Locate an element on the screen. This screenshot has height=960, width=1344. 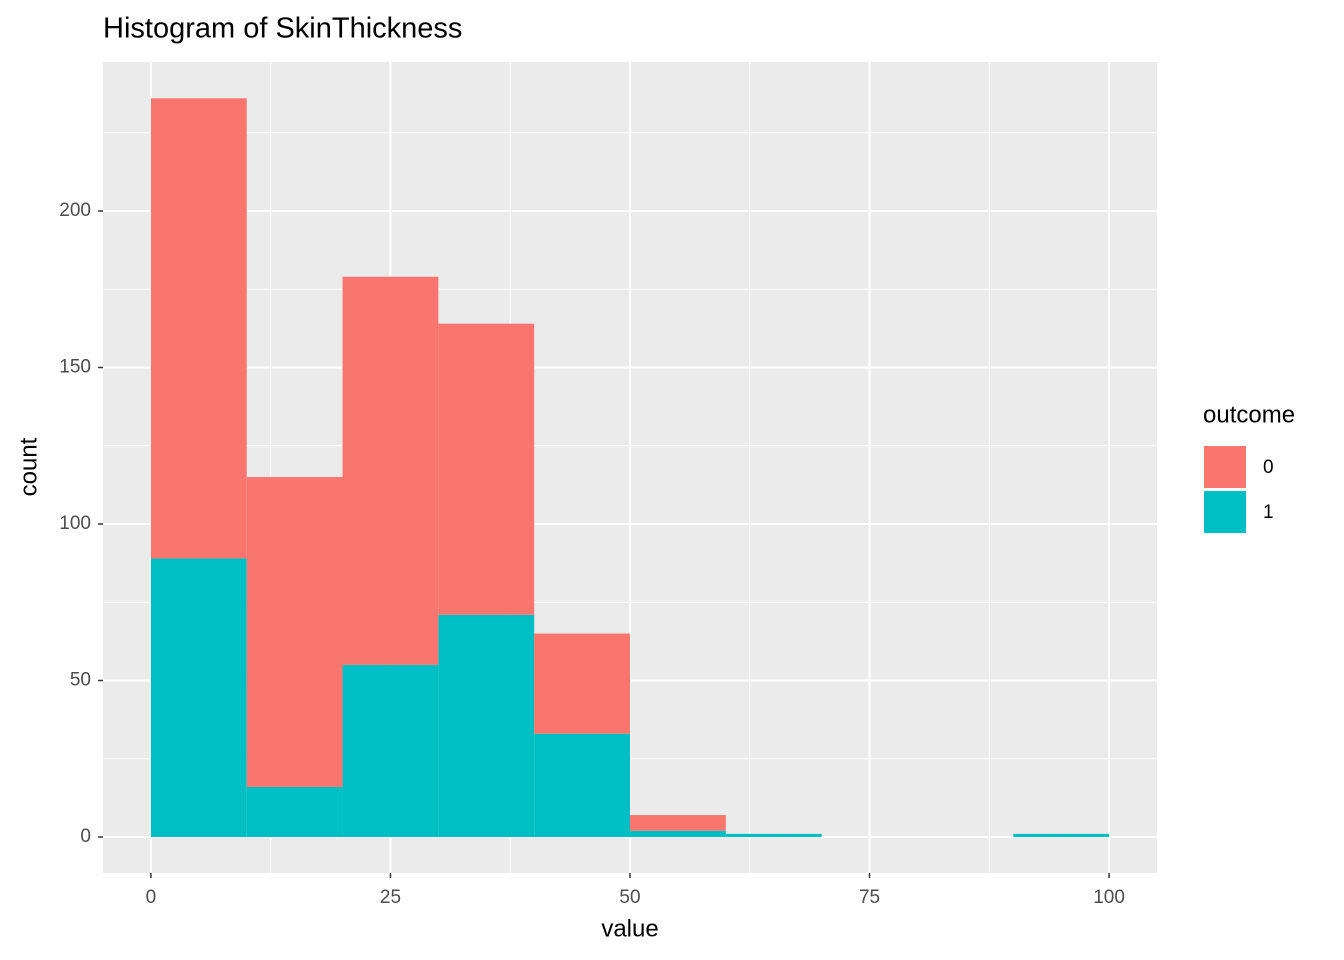
legend-label: 1 is located at coordinates (1268, 512).